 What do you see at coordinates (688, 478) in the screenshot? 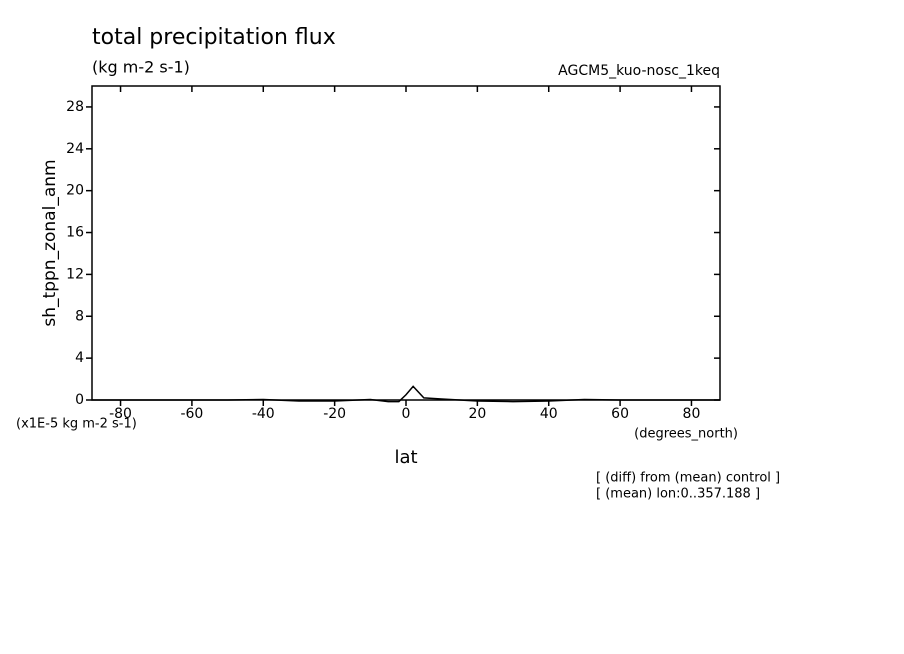
I see `note: [ (diff) from (mean) control ]` at bounding box center [688, 478].